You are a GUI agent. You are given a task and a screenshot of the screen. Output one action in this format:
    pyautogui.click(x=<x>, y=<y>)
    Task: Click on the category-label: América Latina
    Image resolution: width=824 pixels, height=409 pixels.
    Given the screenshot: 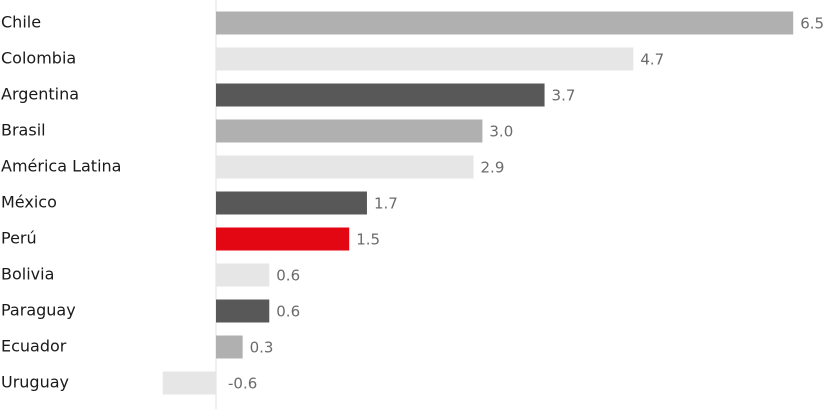 What is the action you would take?
    pyautogui.click(x=61, y=166)
    